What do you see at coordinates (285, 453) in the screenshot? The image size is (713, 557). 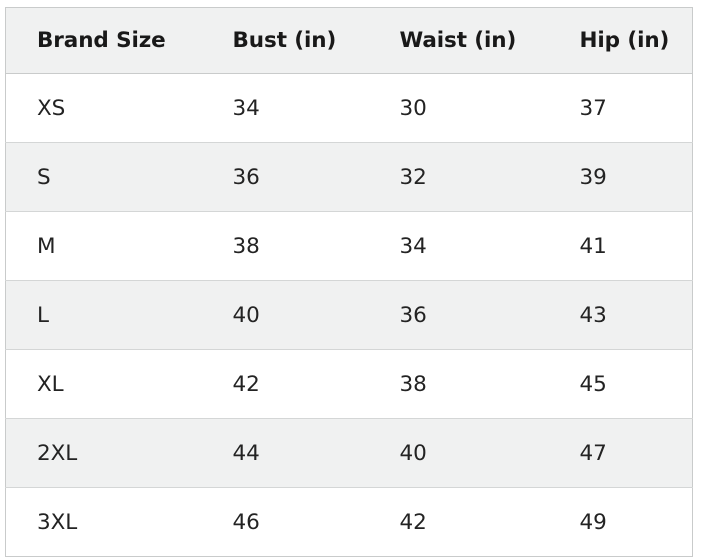 I see `cell-bust: 44` at bounding box center [285, 453].